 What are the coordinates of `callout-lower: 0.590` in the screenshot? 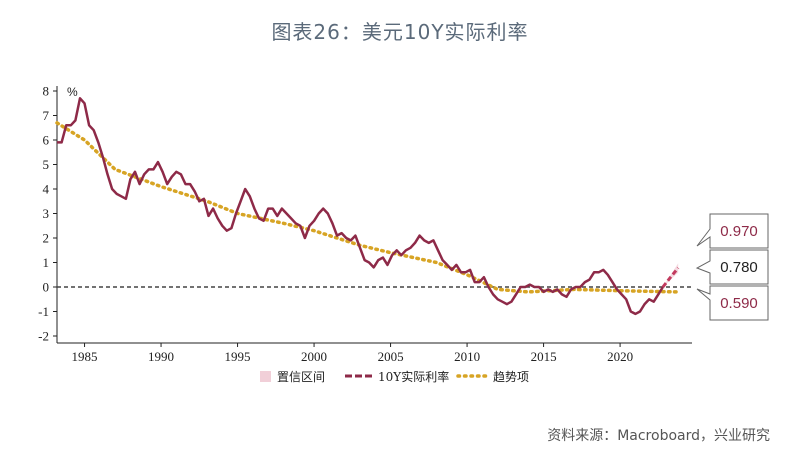 It's located at (732, 303).